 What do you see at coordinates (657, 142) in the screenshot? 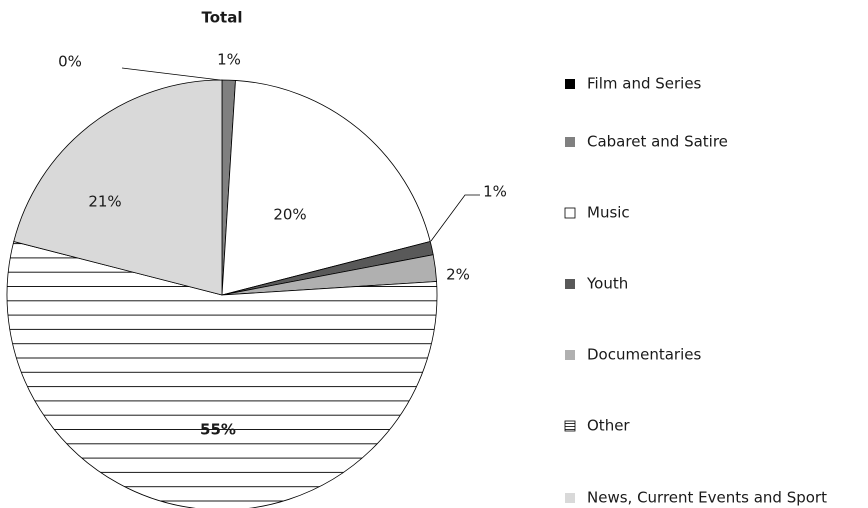
I see `legend-label: Cabaret and Satire` at bounding box center [657, 142].